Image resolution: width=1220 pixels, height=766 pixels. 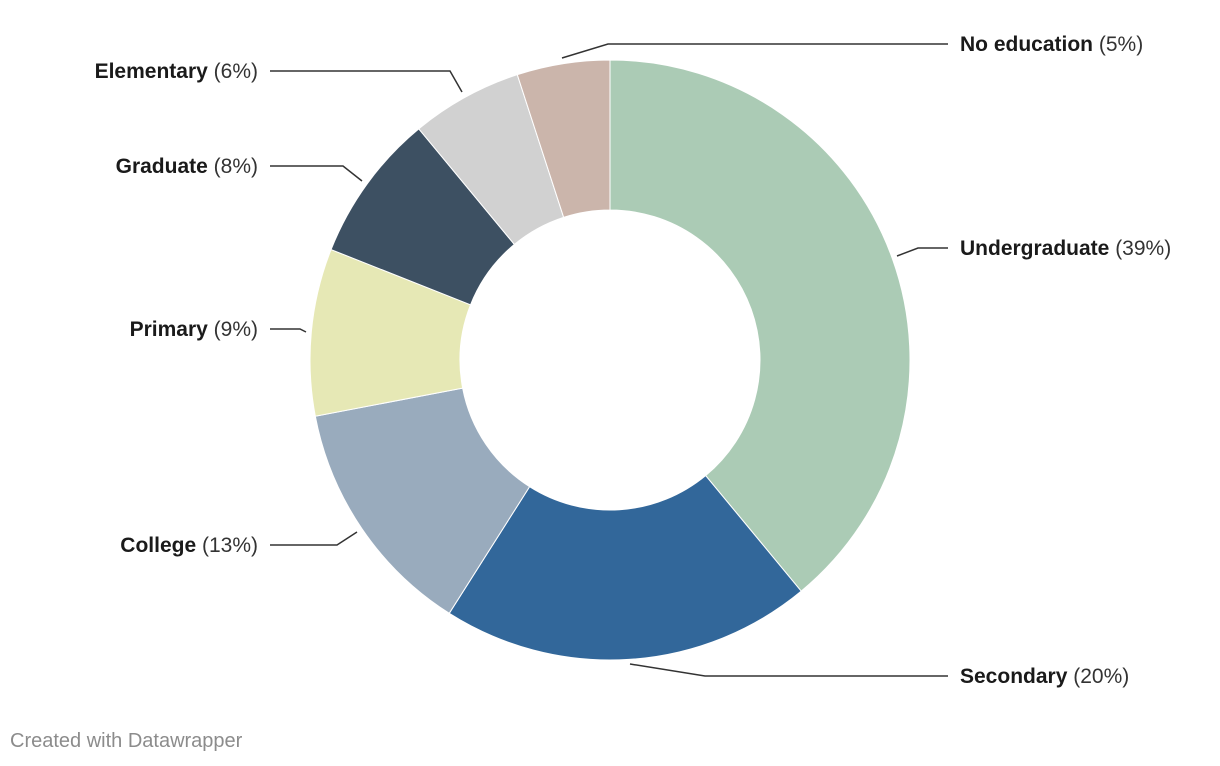 I want to click on leader-line-primary, so click(x=288, y=330).